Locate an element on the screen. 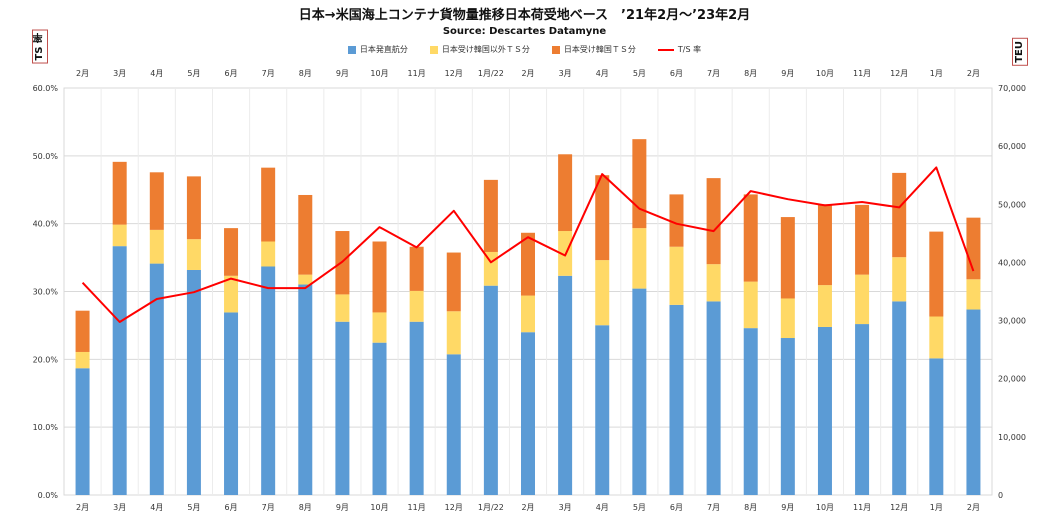 The height and width of the screenshot is (519, 1049). right-axis-tick-label: 40,000 is located at coordinates (1012, 262).